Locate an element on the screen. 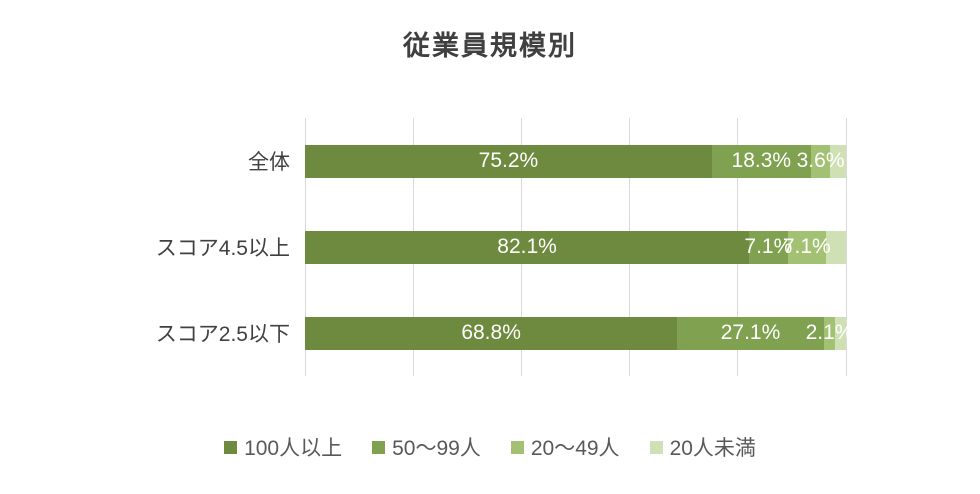 This screenshot has width=980, height=494. stacked-bar: 82.1% 7.1% 7.1% is located at coordinates (575, 247).